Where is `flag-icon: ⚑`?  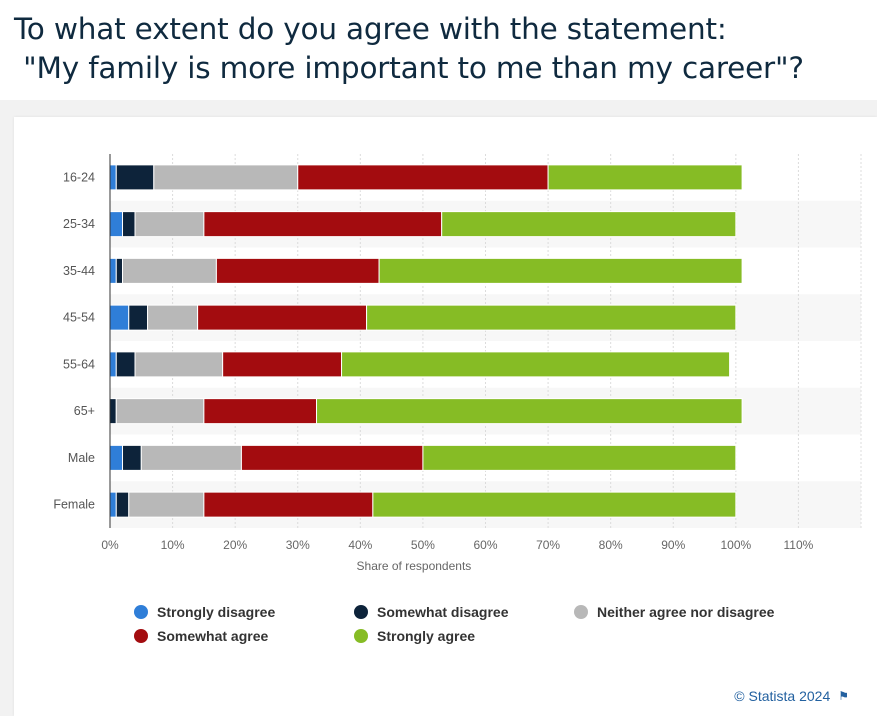 flag-icon: ⚑ is located at coordinates (843, 696).